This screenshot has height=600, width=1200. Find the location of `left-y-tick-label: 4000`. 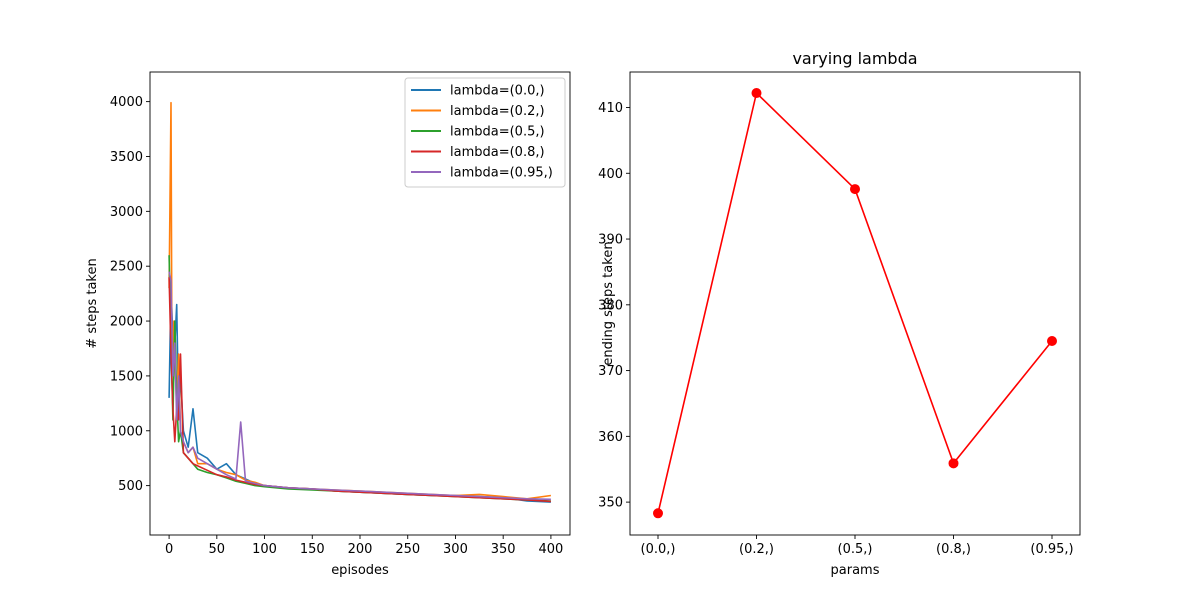

left-y-tick-label: 4000 is located at coordinates (126, 102).